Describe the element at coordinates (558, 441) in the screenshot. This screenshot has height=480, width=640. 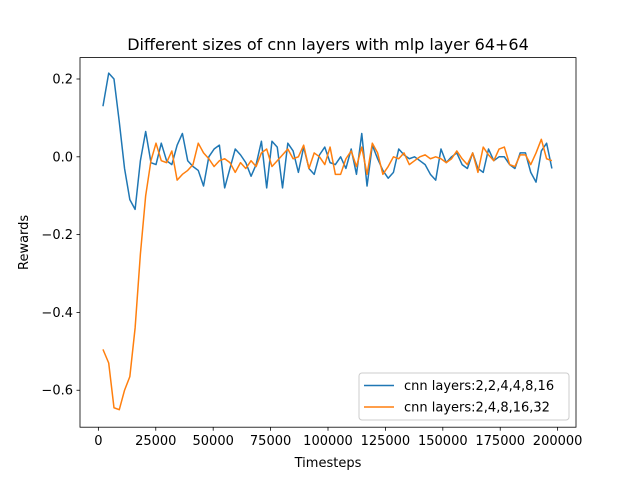
I see `x-tick-label: 200000` at that location.